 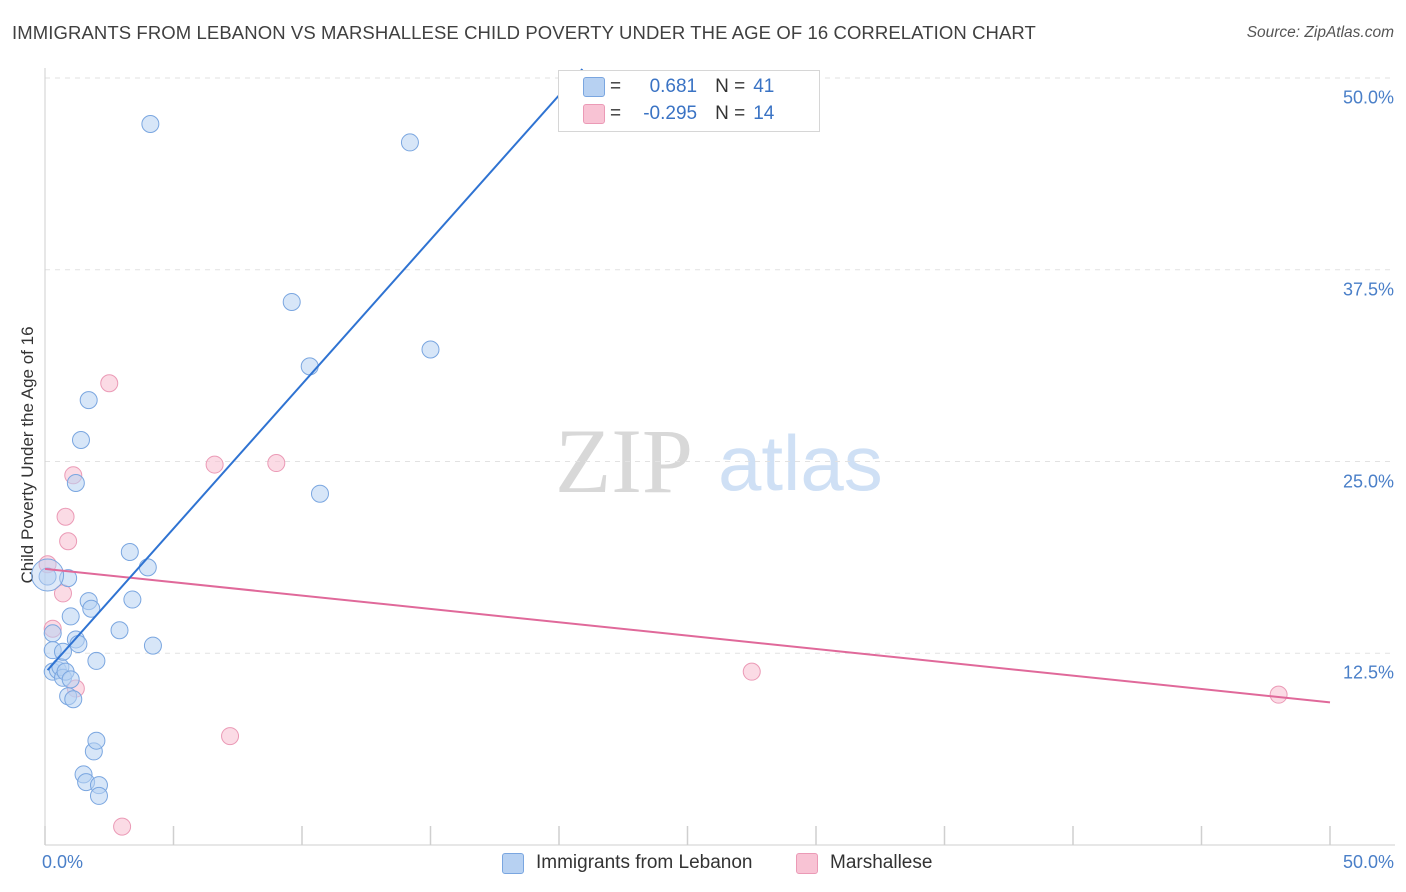 I want to click on legend-swatch-pink, so click(x=594, y=114).